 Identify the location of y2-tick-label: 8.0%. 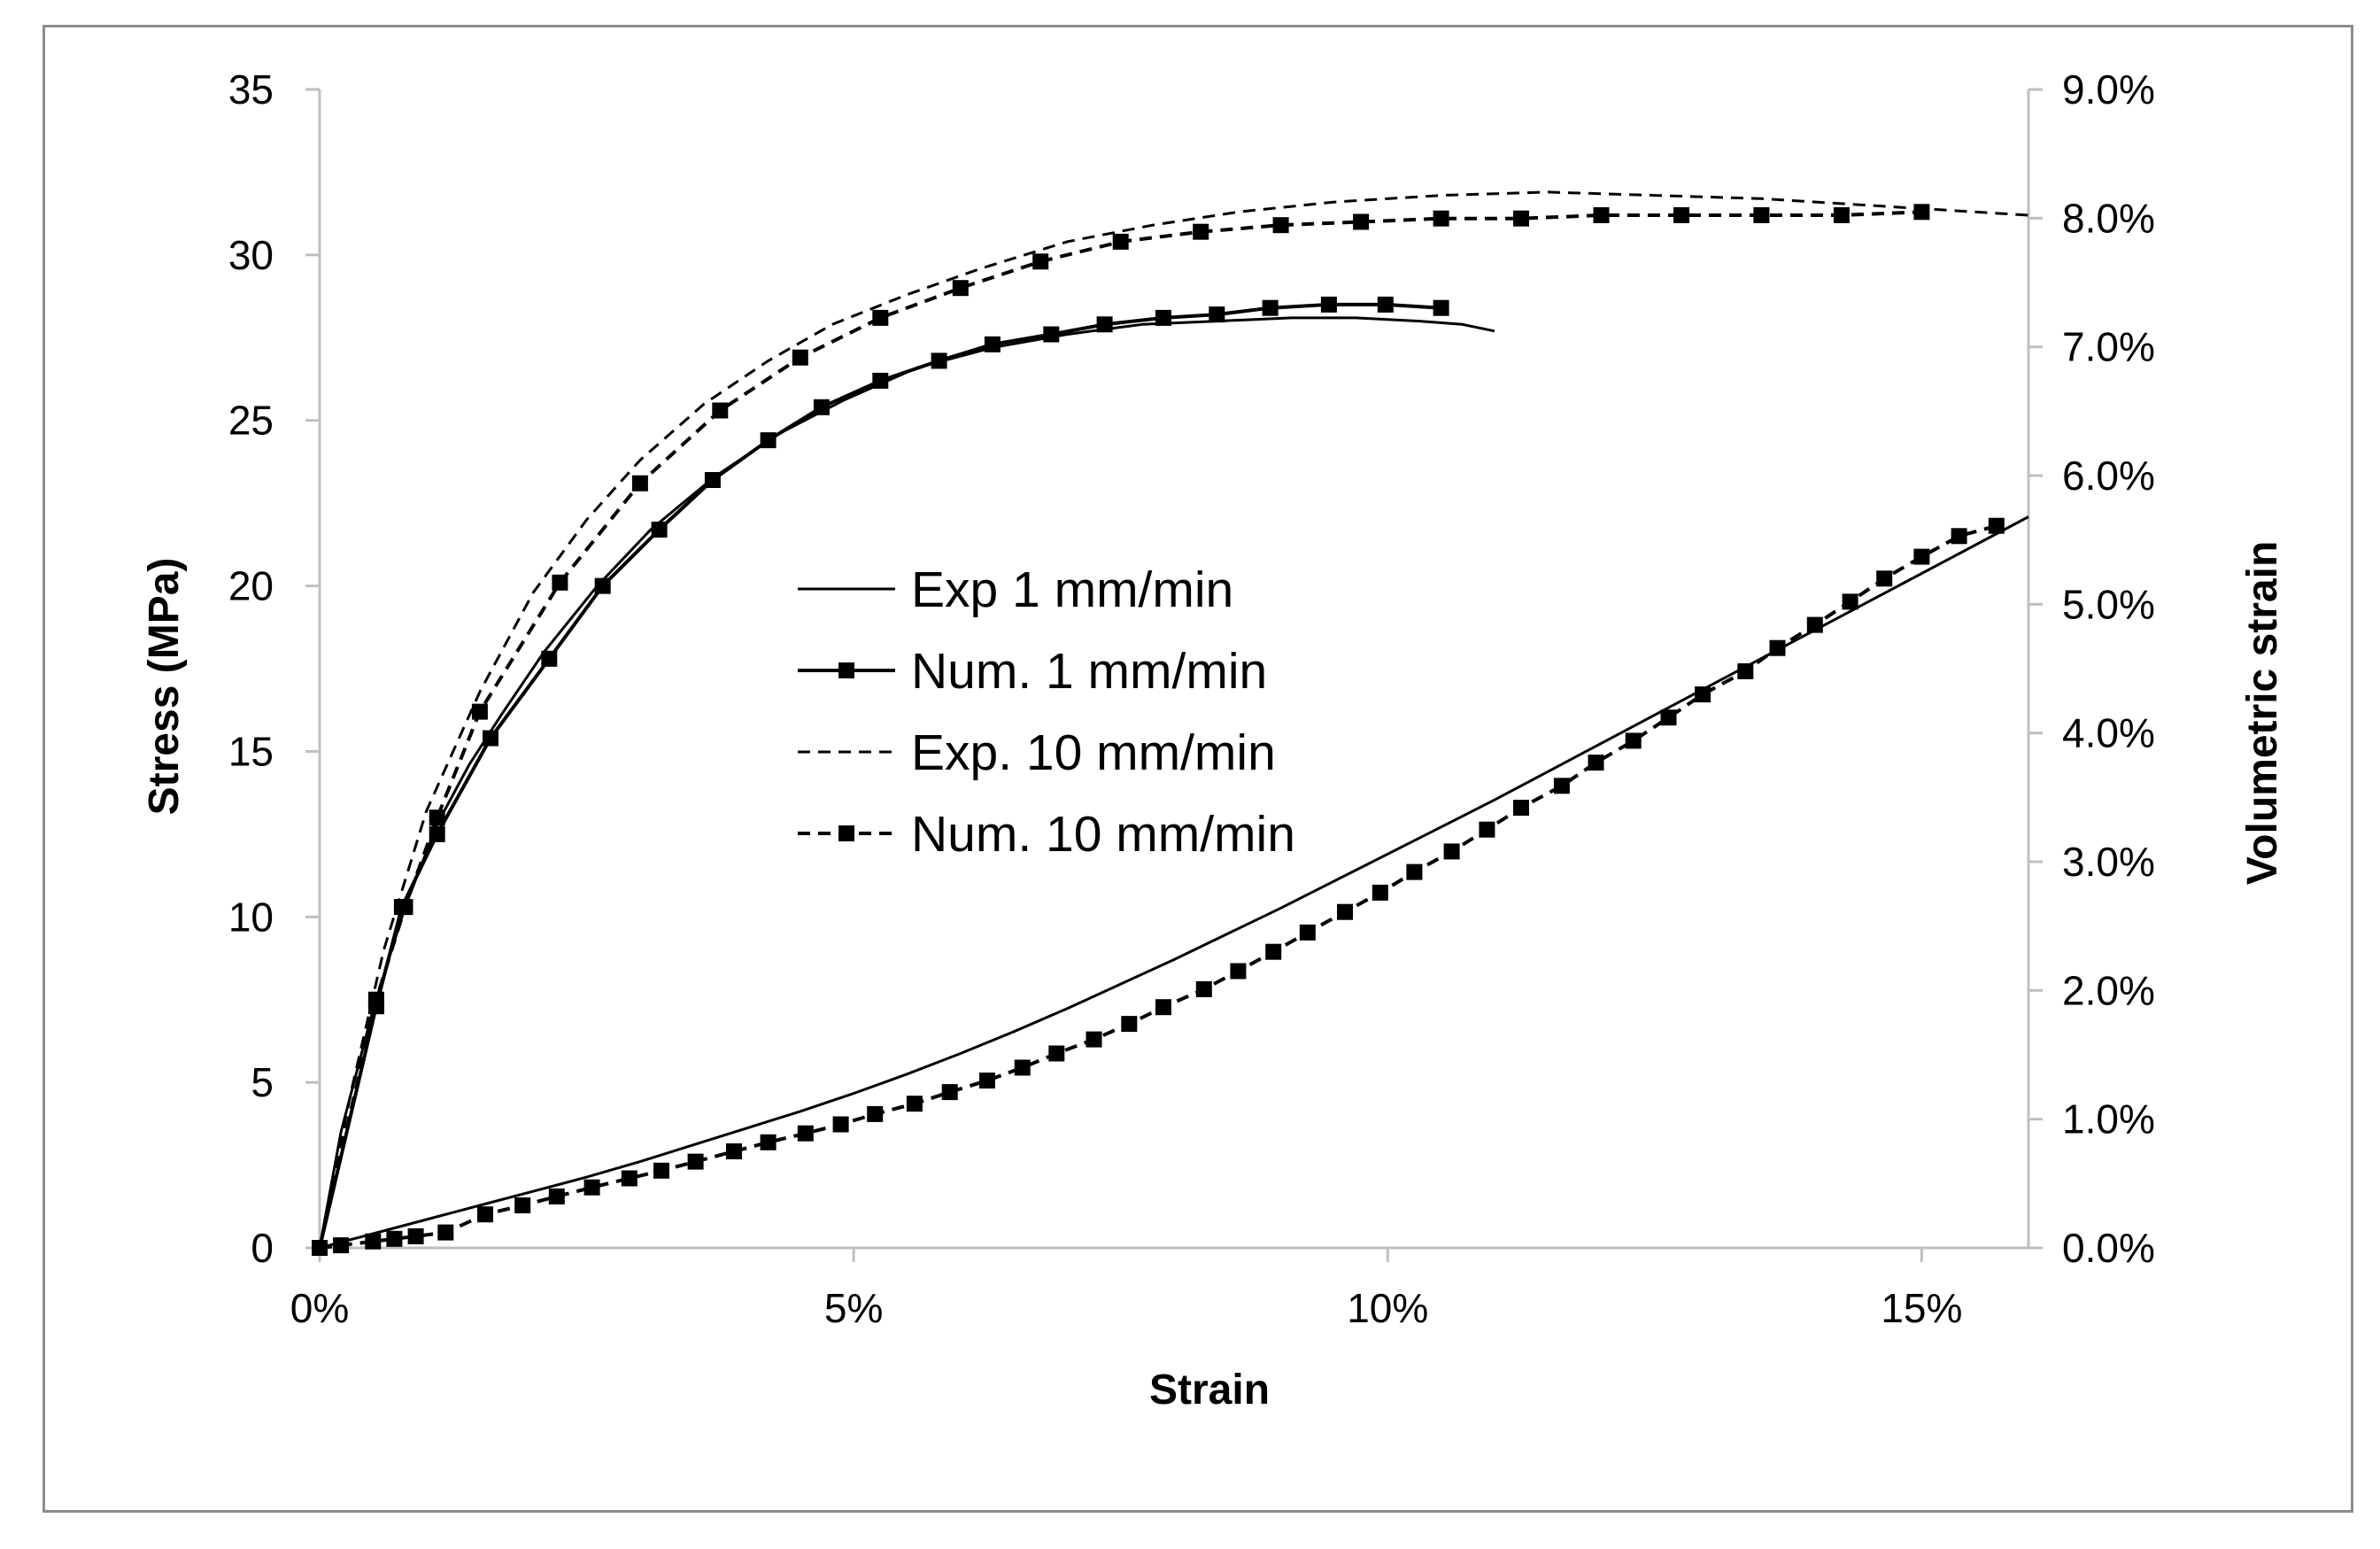
(2108, 218).